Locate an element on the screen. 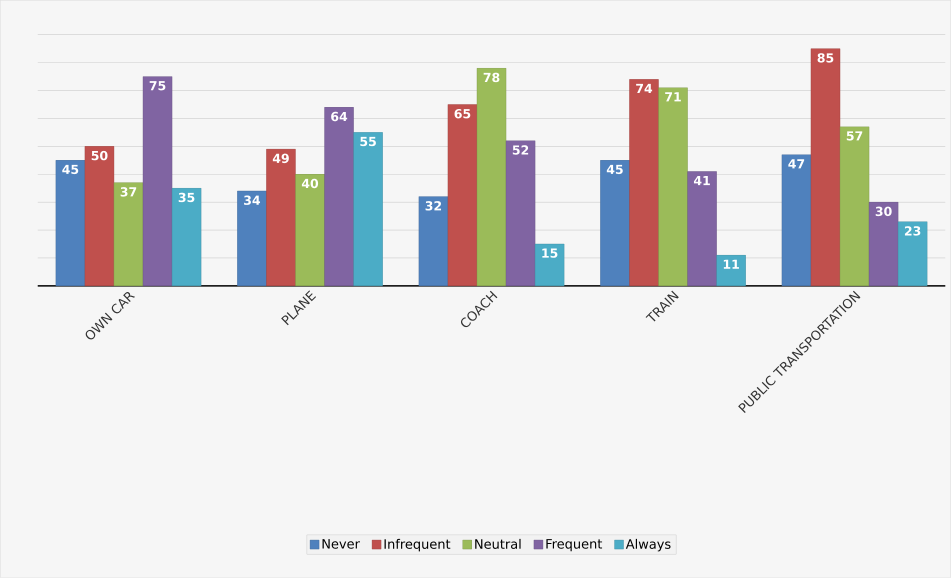 The height and width of the screenshot is (578, 951). data-label: 65 is located at coordinates (462, 114).